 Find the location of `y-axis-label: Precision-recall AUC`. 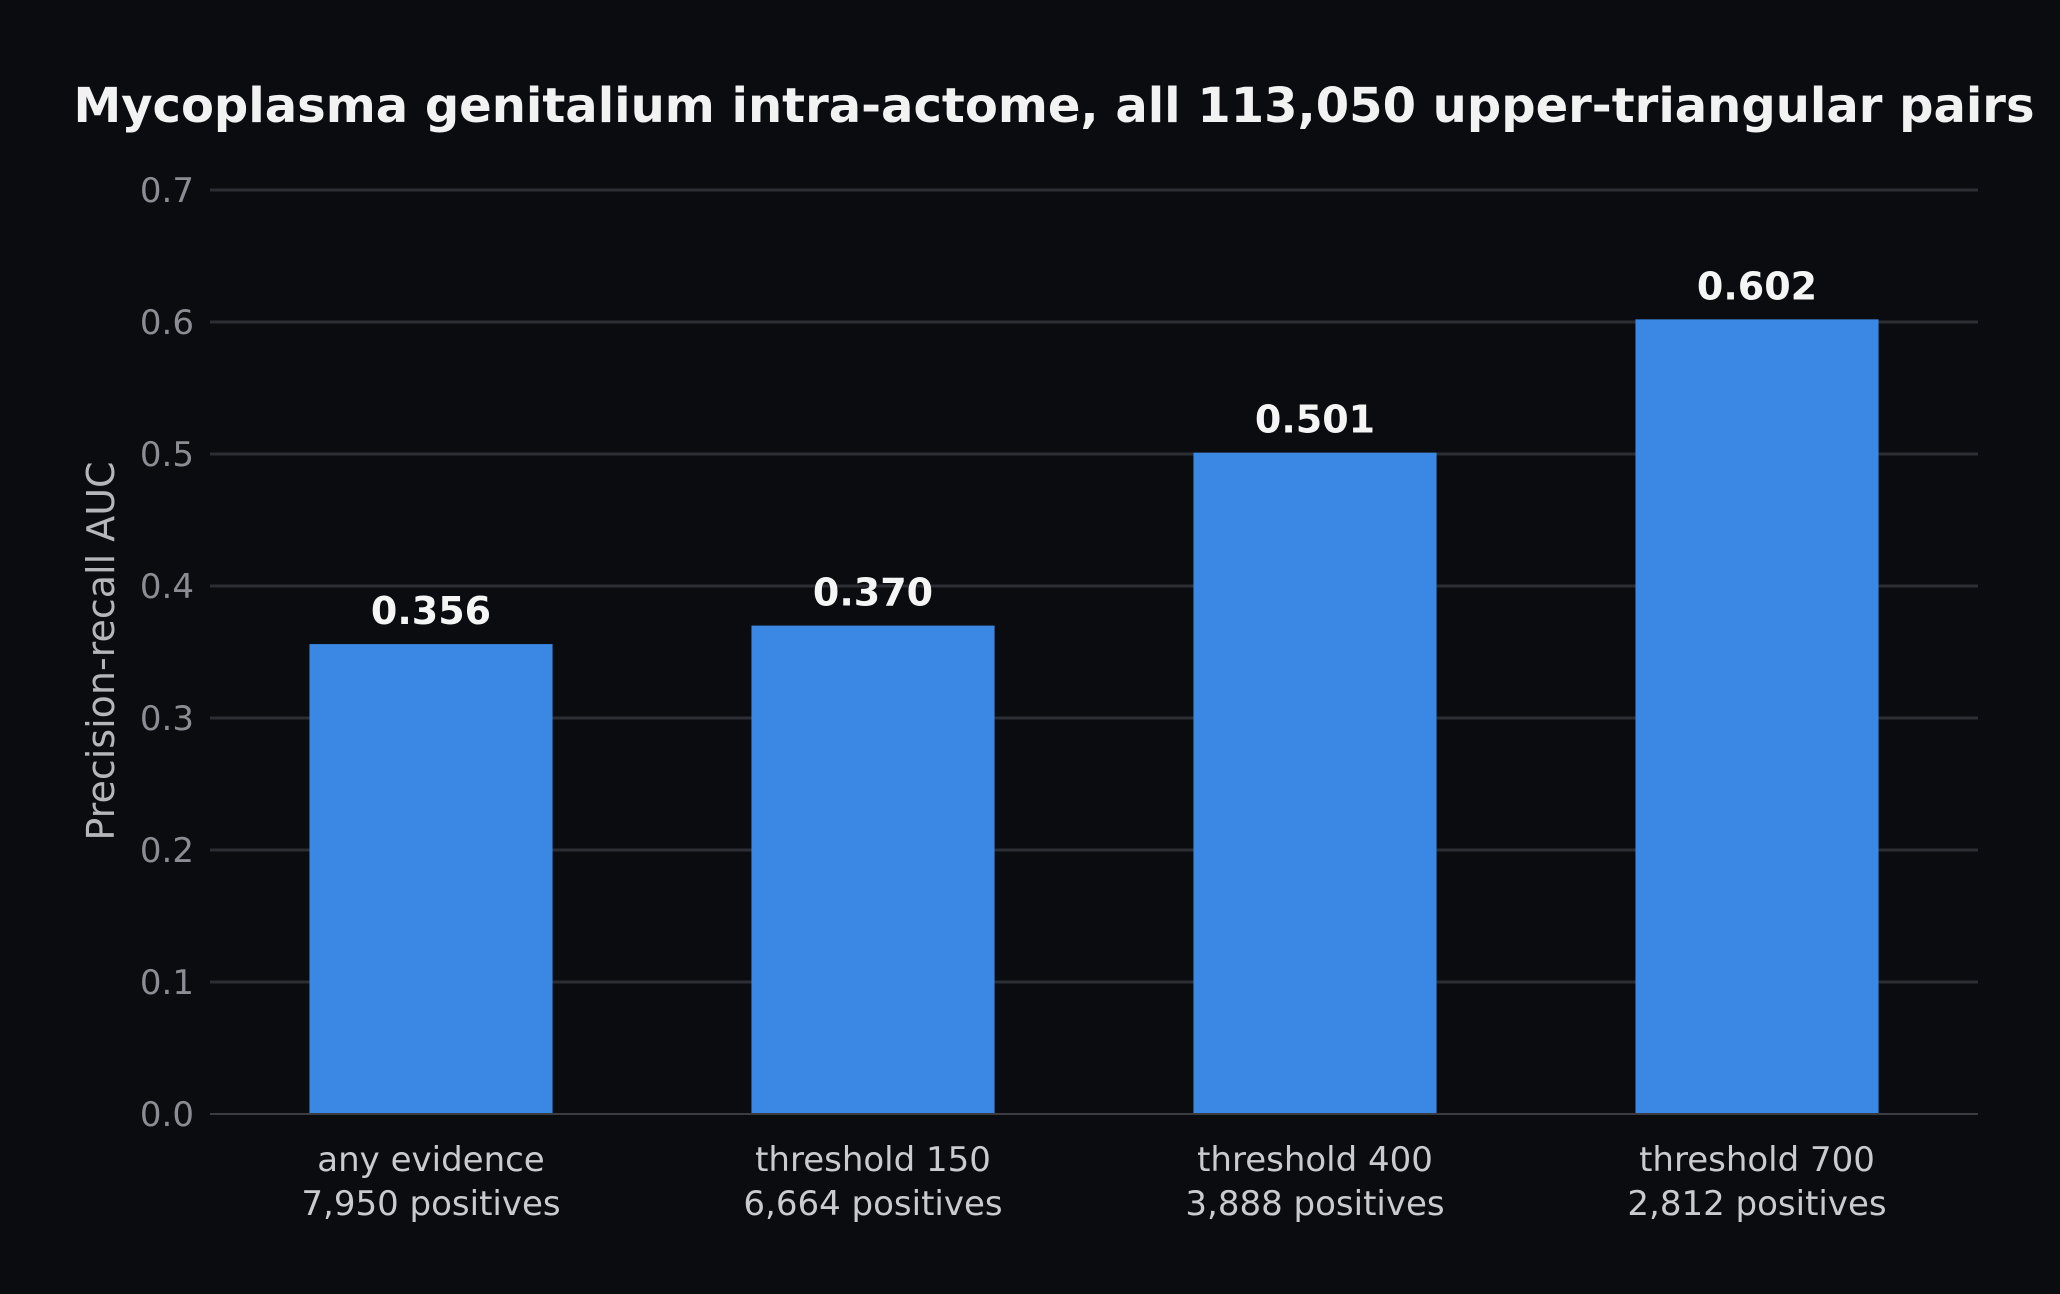

y-axis-label: Precision-recall AUC is located at coordinates (101, 650).